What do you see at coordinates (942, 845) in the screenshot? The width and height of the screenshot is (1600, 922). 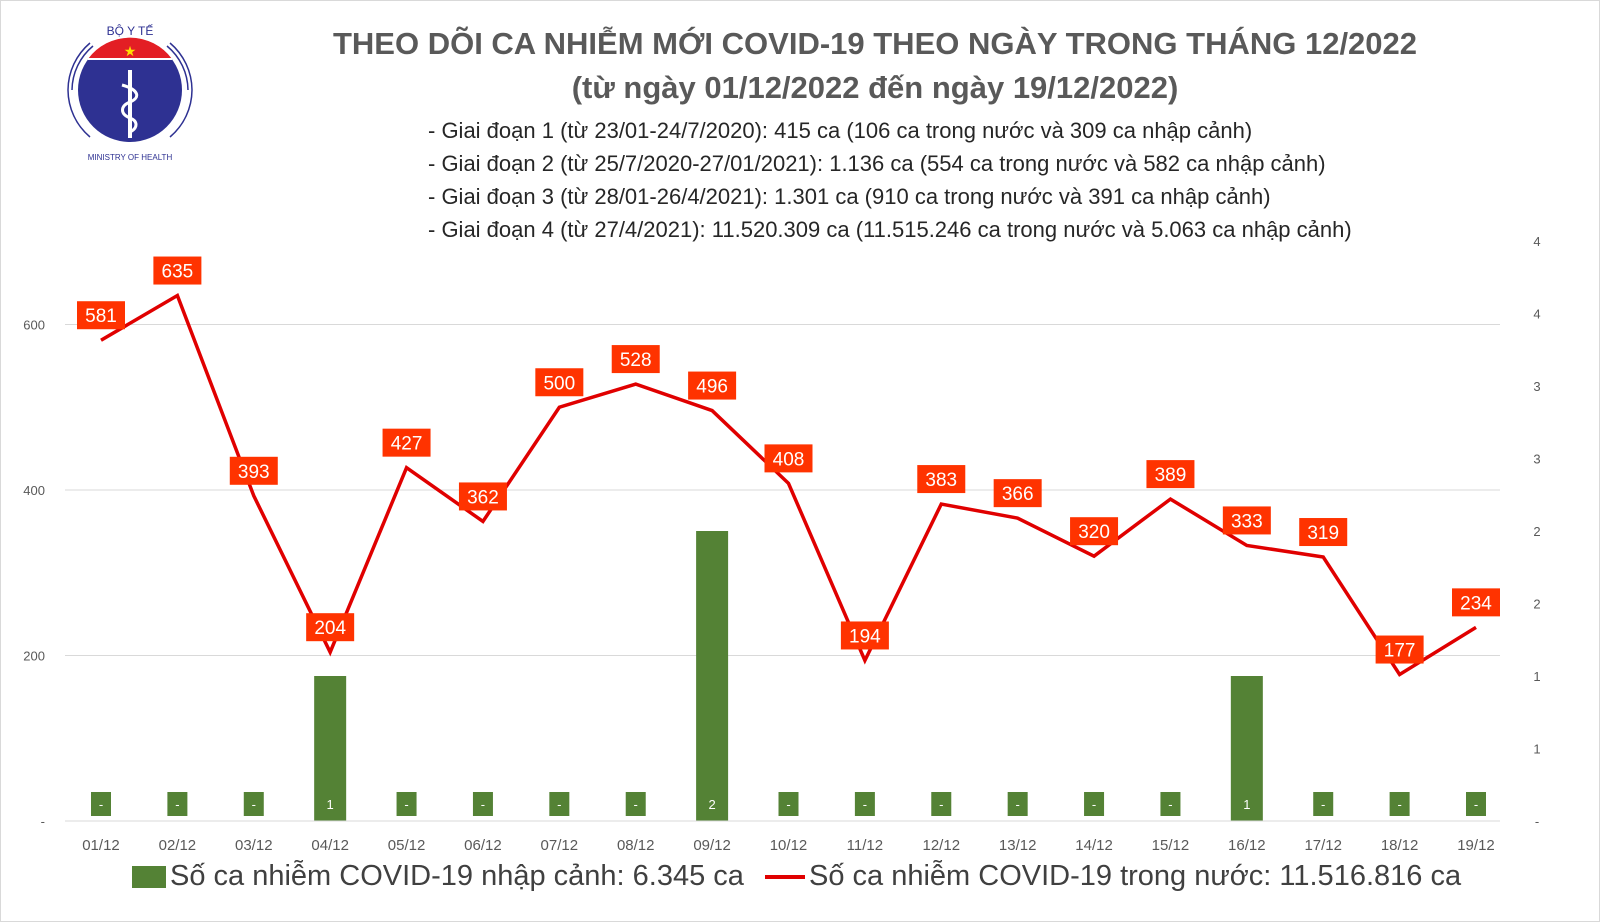 I see `x-tick-label: 12/12` at bounding box center [942, 845].